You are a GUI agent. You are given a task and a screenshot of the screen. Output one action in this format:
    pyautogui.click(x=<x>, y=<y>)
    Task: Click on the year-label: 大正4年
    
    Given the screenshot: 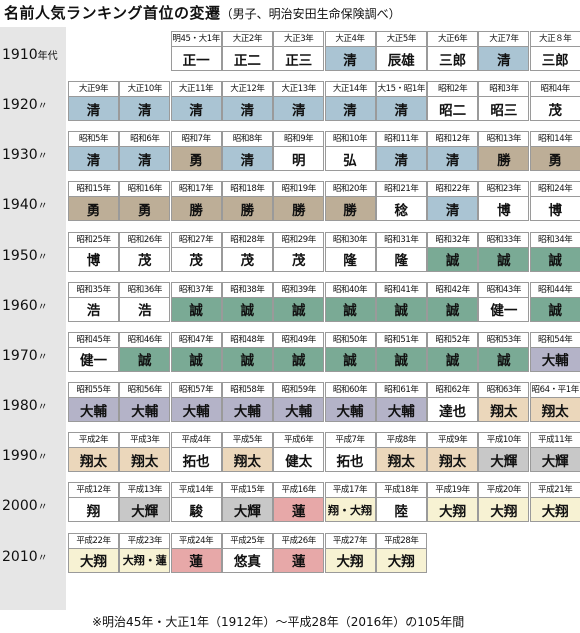 What is the action you would take?
    pyautogui.click(x=350, y=39)
    